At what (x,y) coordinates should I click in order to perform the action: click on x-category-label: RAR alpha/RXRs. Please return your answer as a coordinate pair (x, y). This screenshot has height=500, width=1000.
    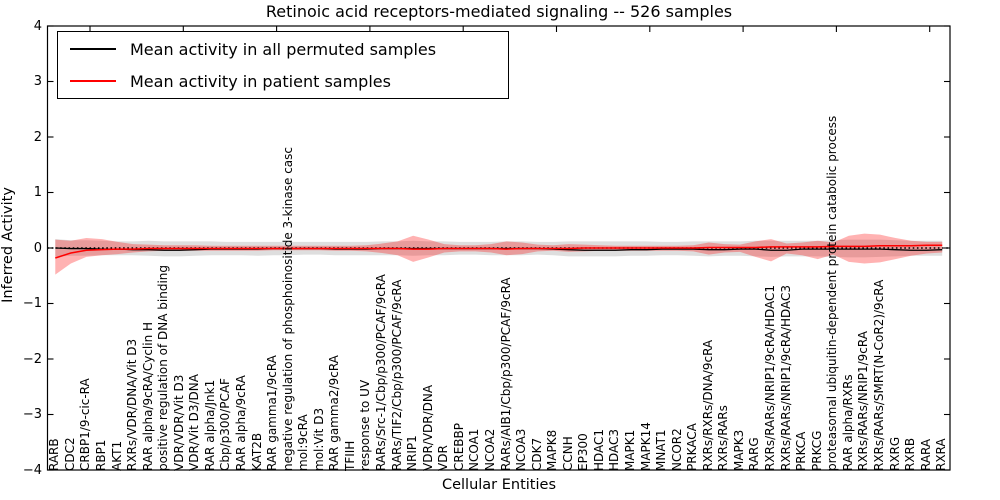
    Looking at the image, I should click on (847, 422).